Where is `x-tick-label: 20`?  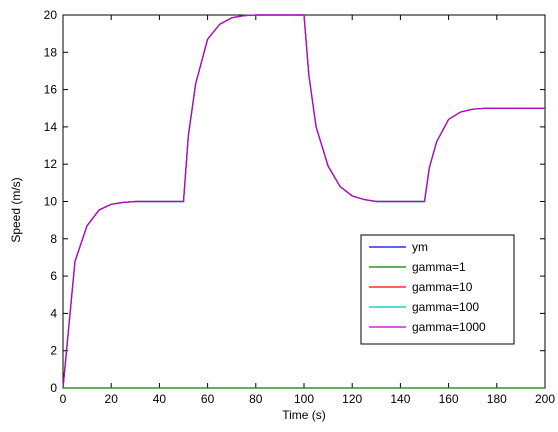
x-tick-label: 20 is located at coordinates (112, 399).